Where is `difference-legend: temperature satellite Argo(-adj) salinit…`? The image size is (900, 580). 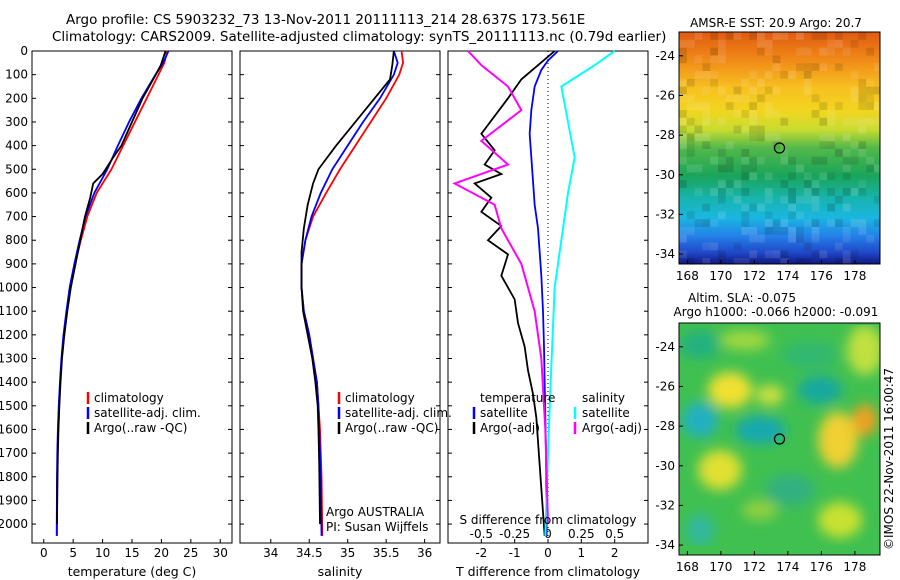 difference-legend: temperature satellite Argo(-adj) salinit… is located at coordinates (557, 413).